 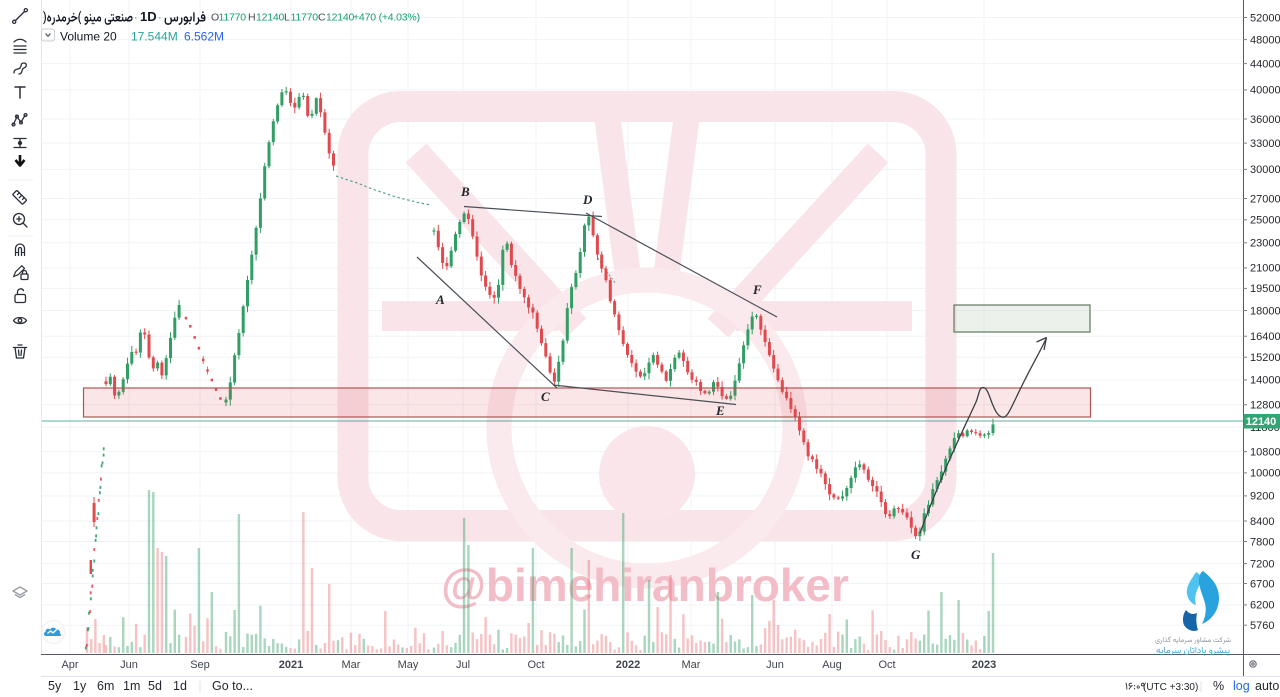 What do you see at coordinates (1262, 564) in the screenshot?
I see `svg-text: 7200` at bounding box center [1262, 564].